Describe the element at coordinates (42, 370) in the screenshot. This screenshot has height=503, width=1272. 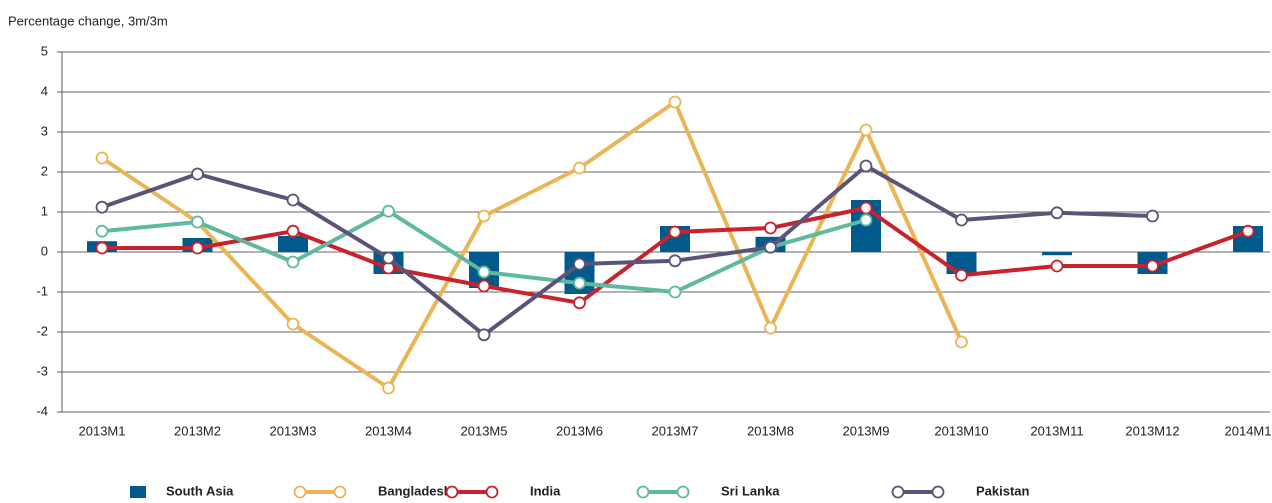
I see `y-tick-label: -3` at that location.